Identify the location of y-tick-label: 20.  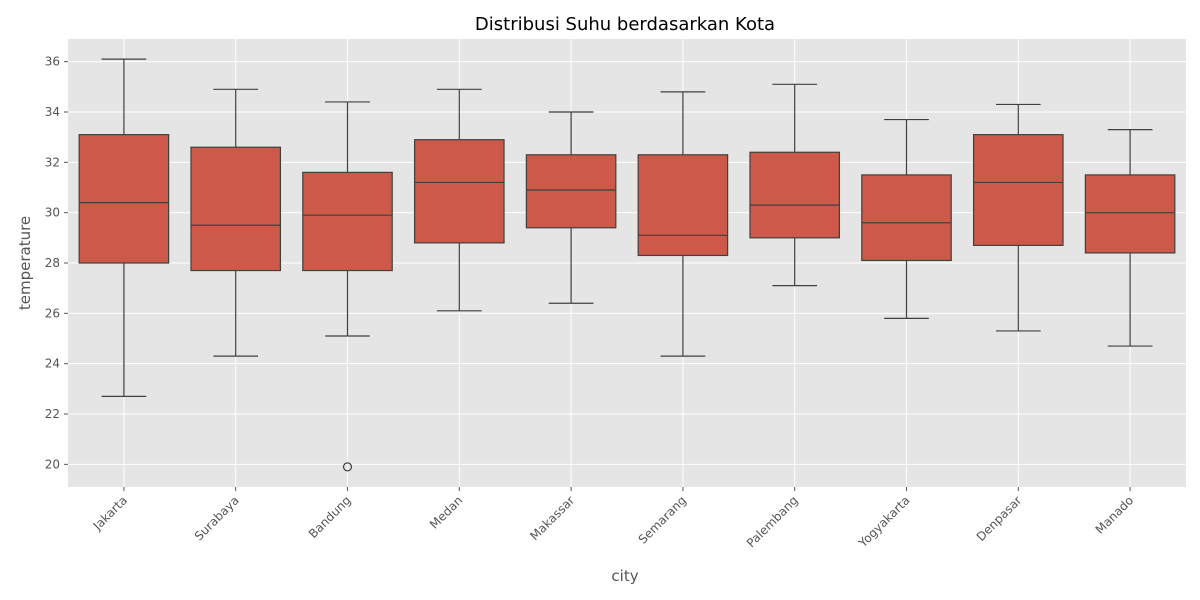
(52, 464).